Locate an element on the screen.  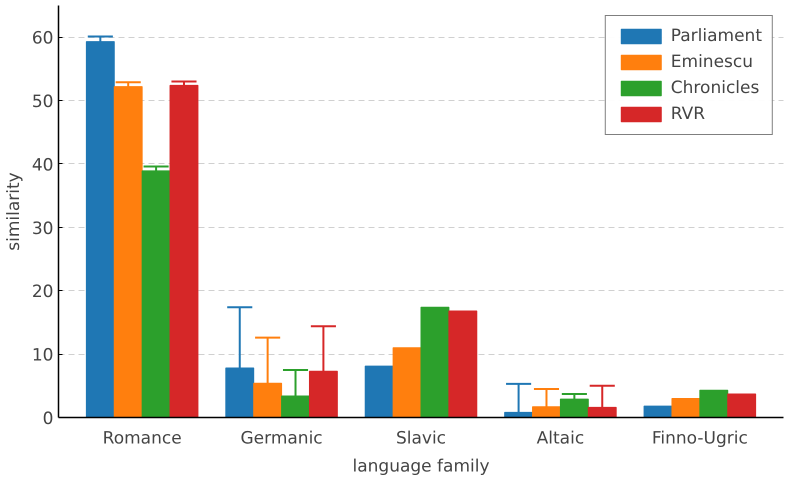
x-tick-label: Slavic is located at coordinates (421, 438).